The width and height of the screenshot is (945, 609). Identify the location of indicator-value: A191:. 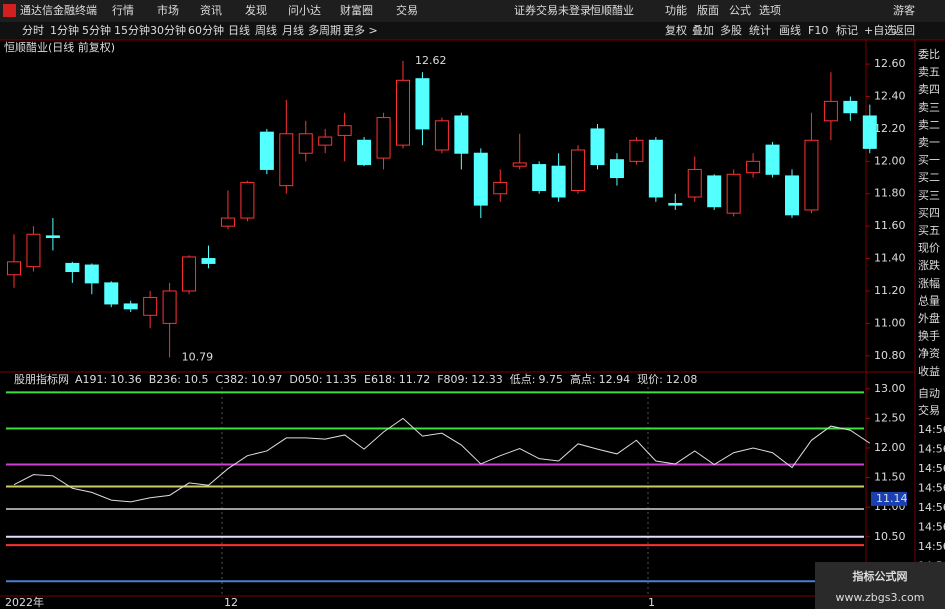
(91, 379).